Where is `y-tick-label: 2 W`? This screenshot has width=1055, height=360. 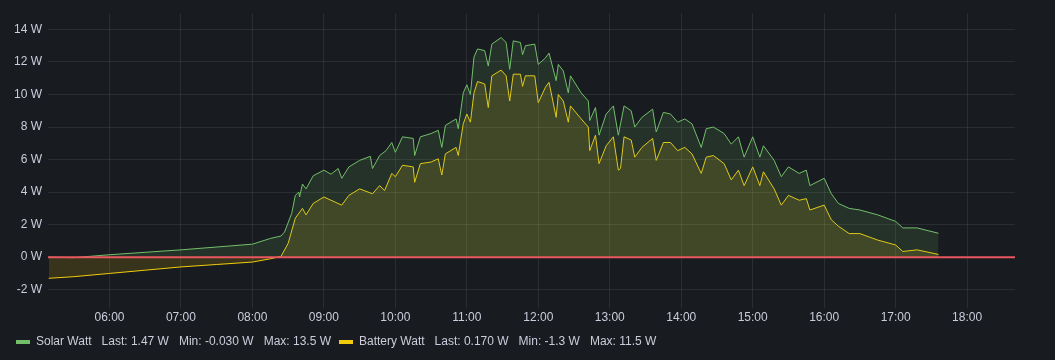 y-tick-label: 2 W is located at coordinates (31, 223).